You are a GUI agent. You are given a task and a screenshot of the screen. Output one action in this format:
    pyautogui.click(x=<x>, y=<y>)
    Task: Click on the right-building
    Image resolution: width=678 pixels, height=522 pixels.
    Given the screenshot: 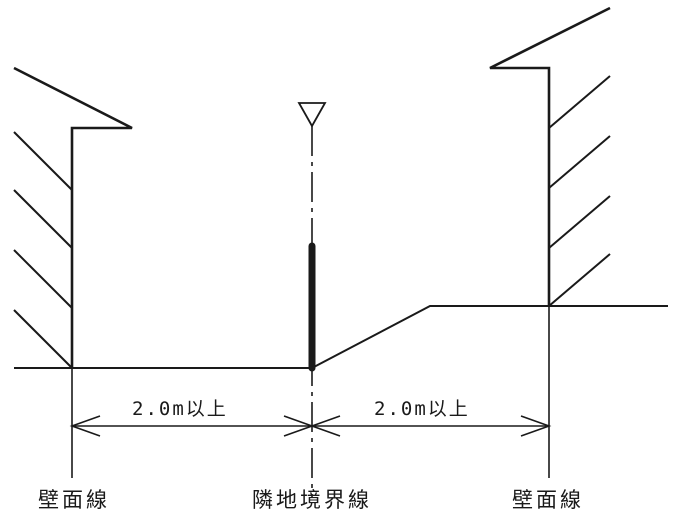 What is the action you would take?
    pyautogui.click(x=550, y=156)
    